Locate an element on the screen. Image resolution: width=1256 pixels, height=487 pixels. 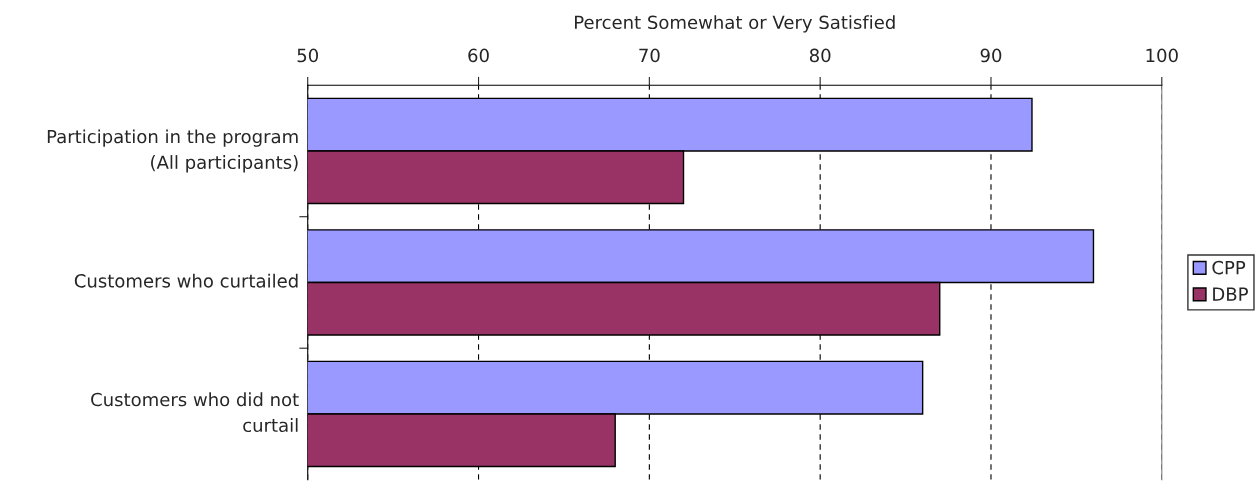
legend-label: CPP is located at coordinates (1229, 267).